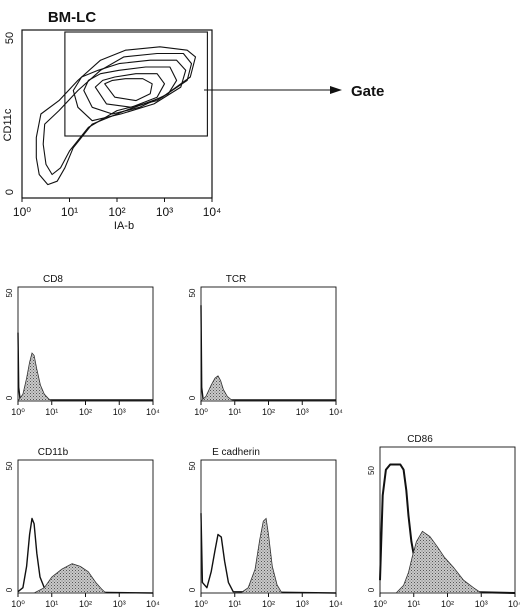 This screenshot has width=520, height=615. What do you see at coordinates (116, 212) in the screenshot?
I see `contour-xtick-label-2: 10²` at bounding box center [116, 212].